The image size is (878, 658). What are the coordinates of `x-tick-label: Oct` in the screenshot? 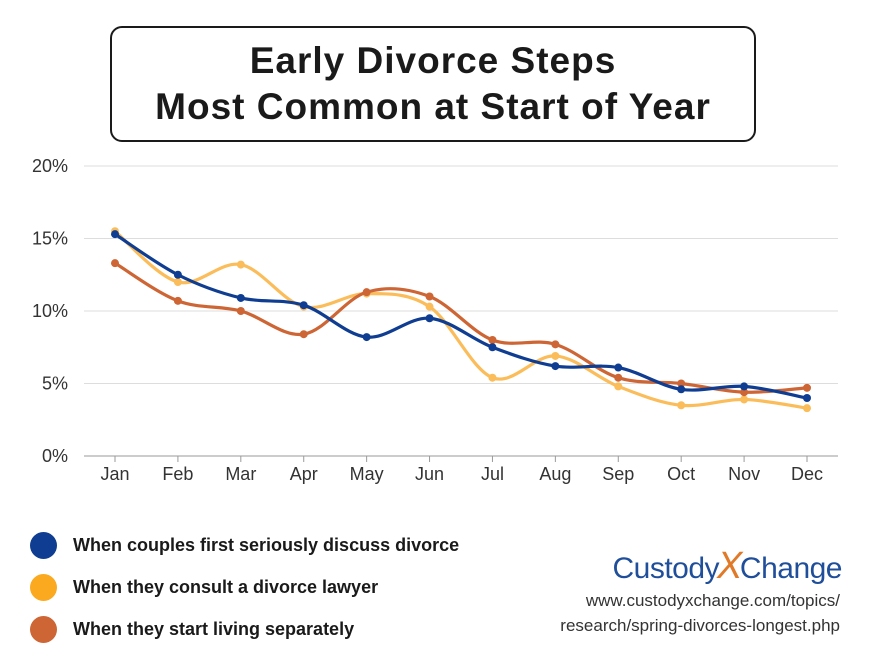 It's located at (681, 474).